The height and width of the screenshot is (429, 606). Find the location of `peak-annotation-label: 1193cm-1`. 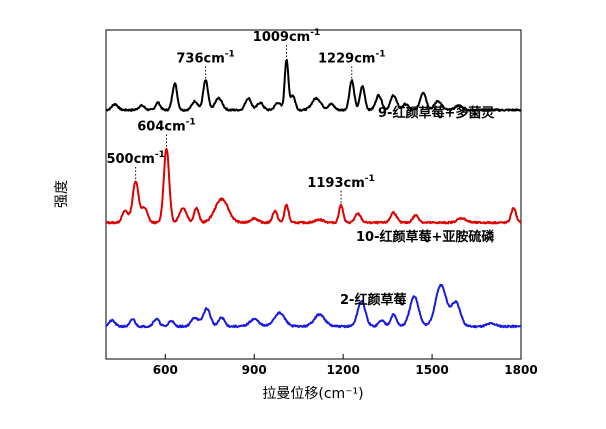

peak-annotation-label: 1193cm-1 is located at coordinates (340, 182).